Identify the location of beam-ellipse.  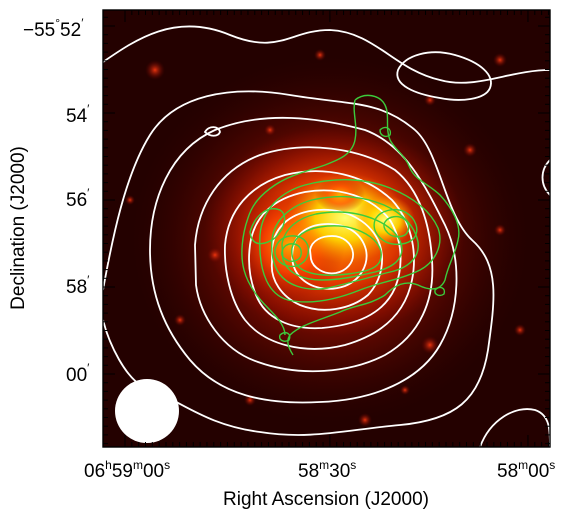
(147, 411).